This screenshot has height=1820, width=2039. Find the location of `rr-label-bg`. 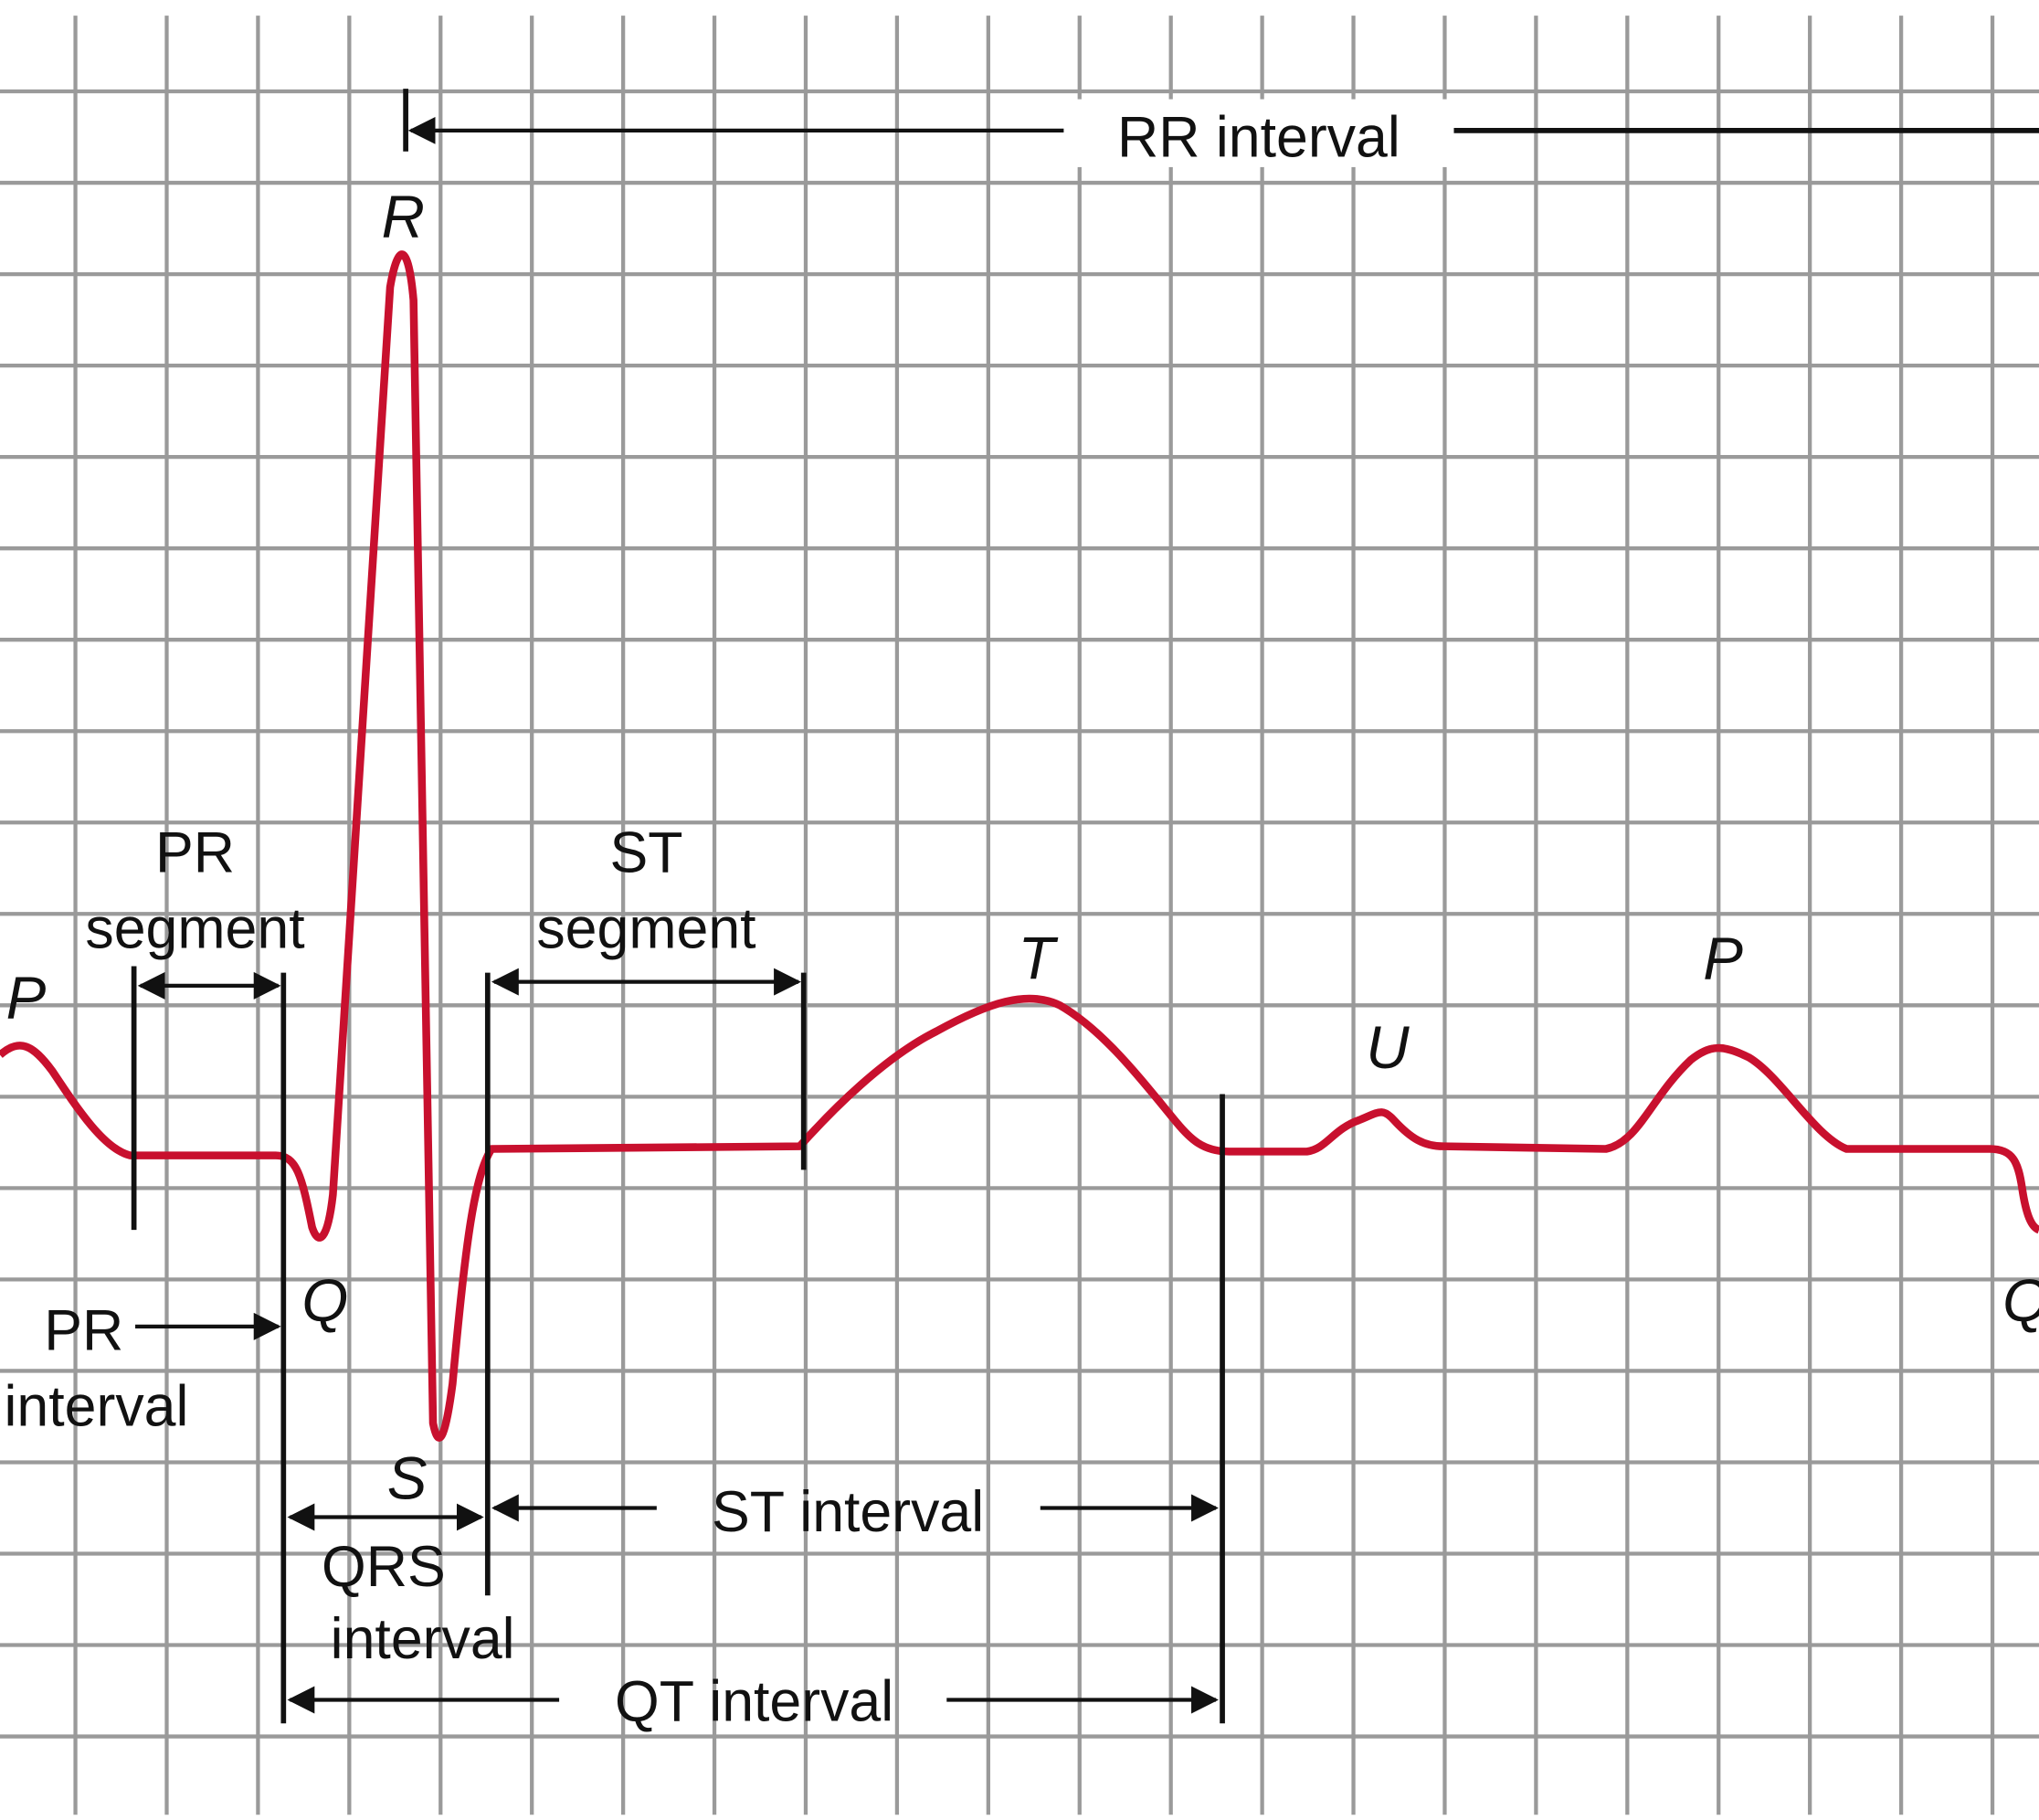

rr-label-bg is located at coordinates (1258, 133).